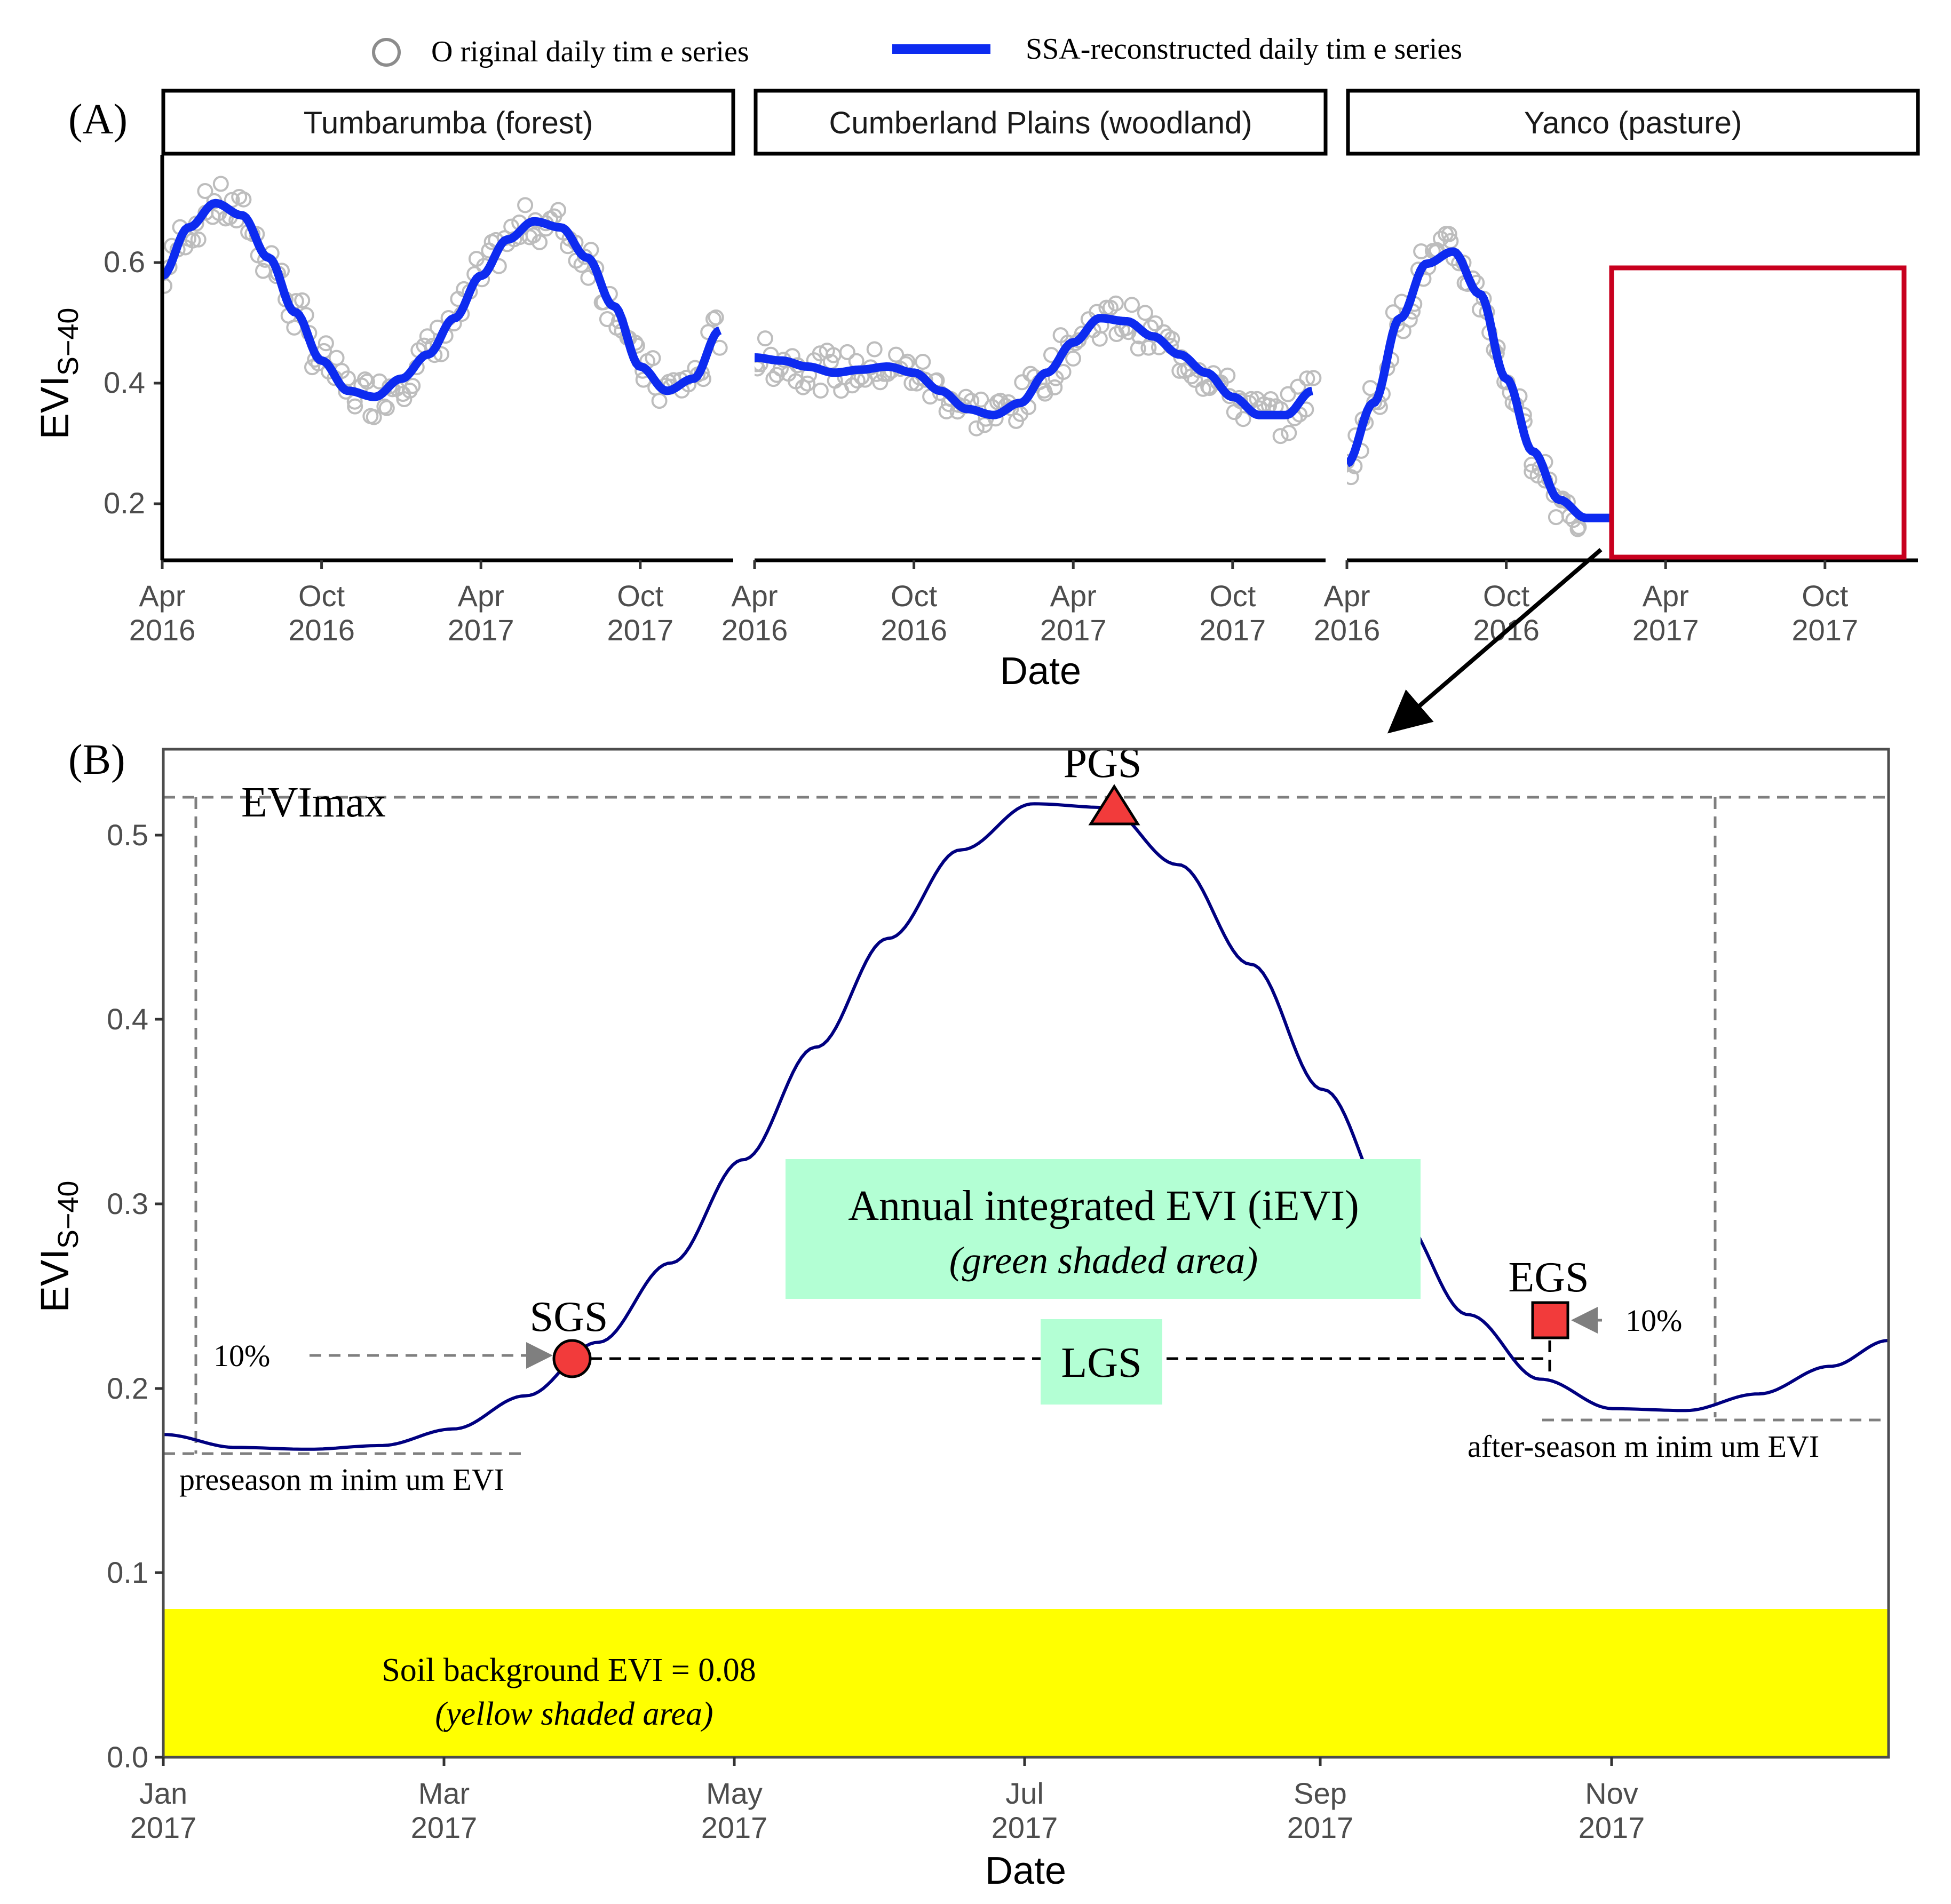 This screenshot has height=1904, width=1951. I want to click on svg-text: EVIS−40, so click(59, 1247).